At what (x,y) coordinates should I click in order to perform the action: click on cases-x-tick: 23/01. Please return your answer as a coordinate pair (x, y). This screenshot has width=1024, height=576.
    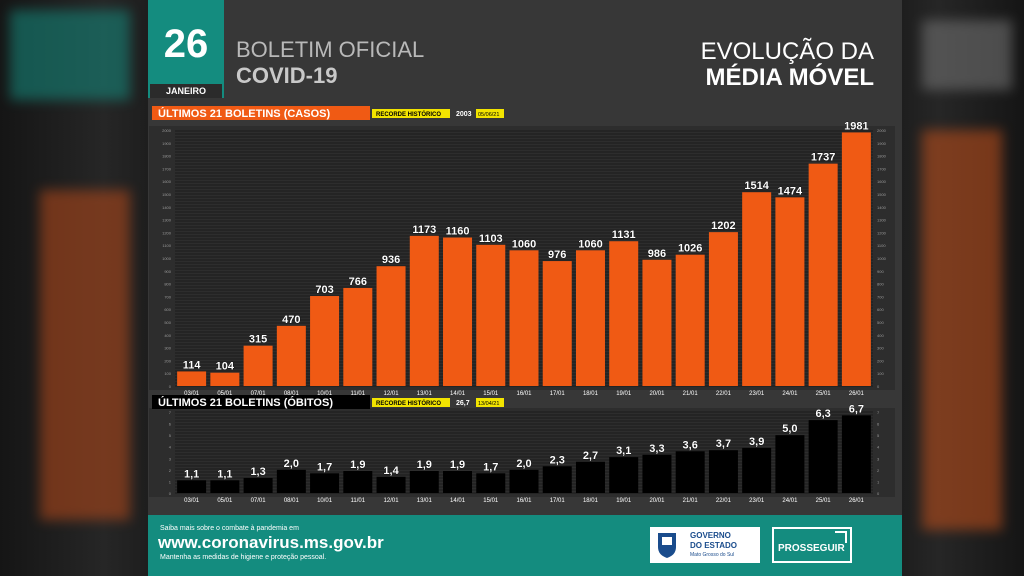
    Looking at the image, I should click on (757, 394).